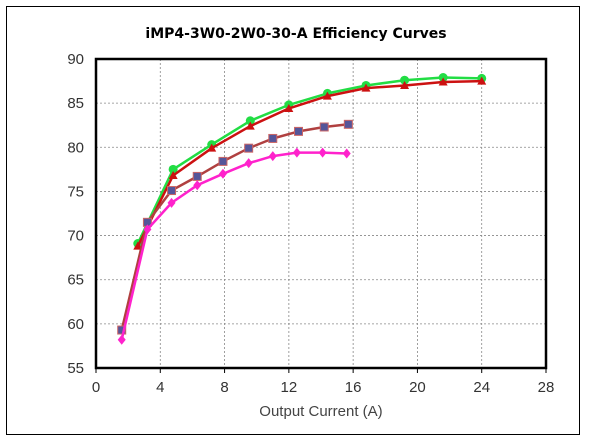  I want to click on x-tick-label: 8, so click(224, 387).